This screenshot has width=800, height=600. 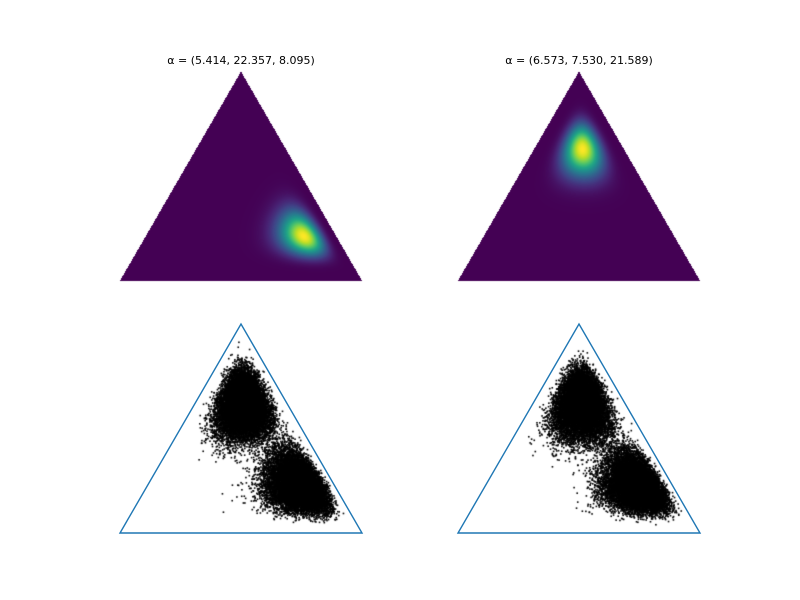 I want to click on density-panel-2: α = (6.573, 7.530, 21.589), so click(x=579, y=168).